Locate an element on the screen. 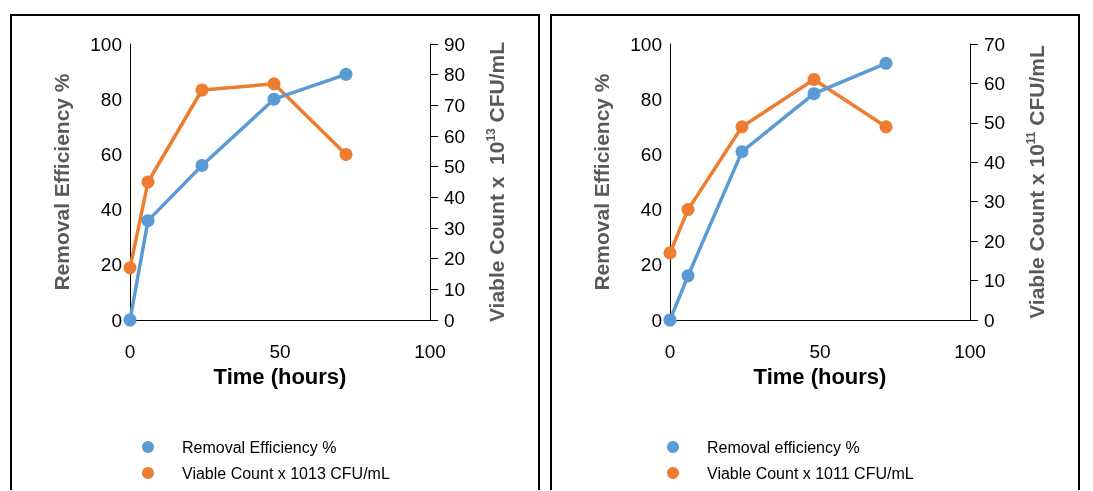 The width and height of the screenshot is (1093, 491). legend-label: Removal Efficiency % is located at coordinates (259, 447).